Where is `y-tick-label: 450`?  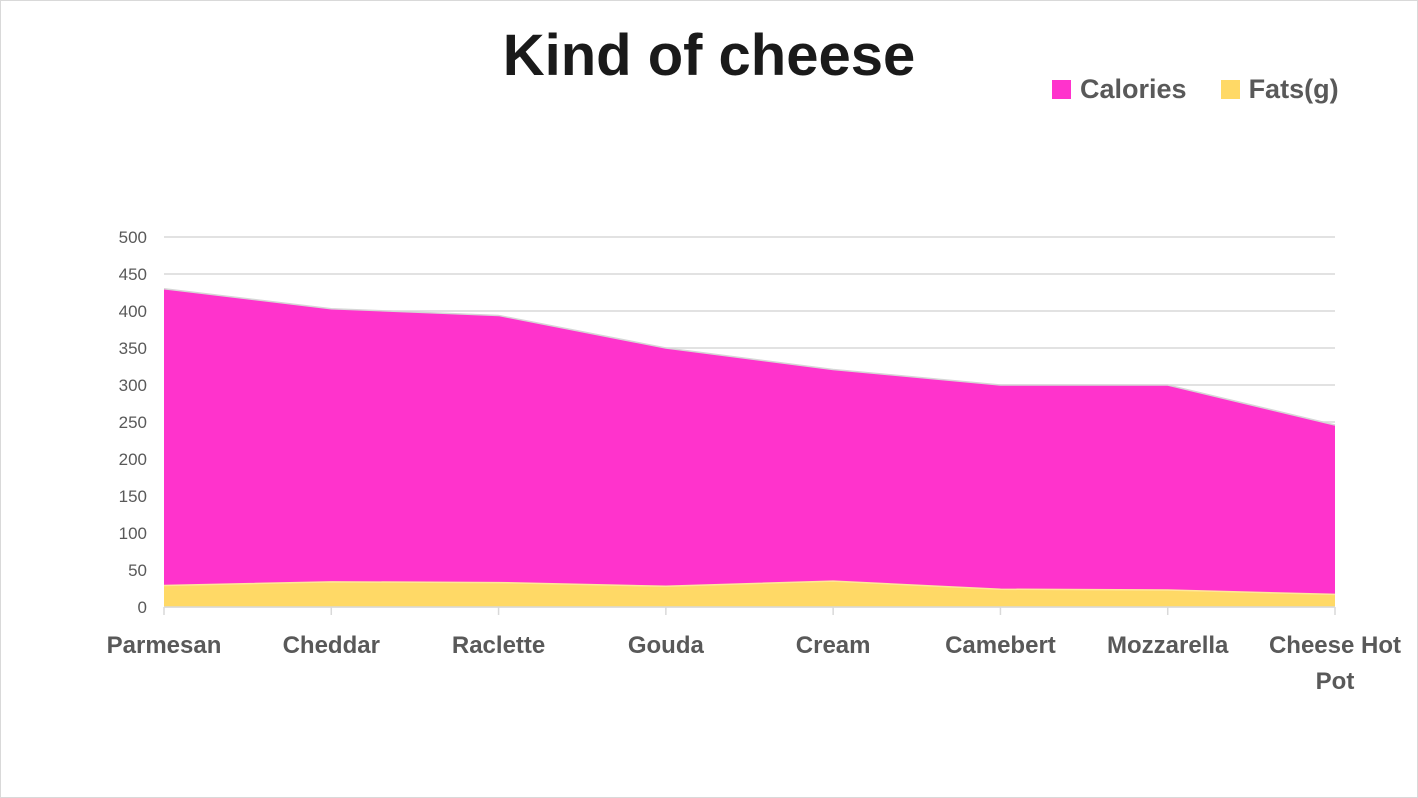 y-tick-label: 450 is located at coordinates (133, 274).